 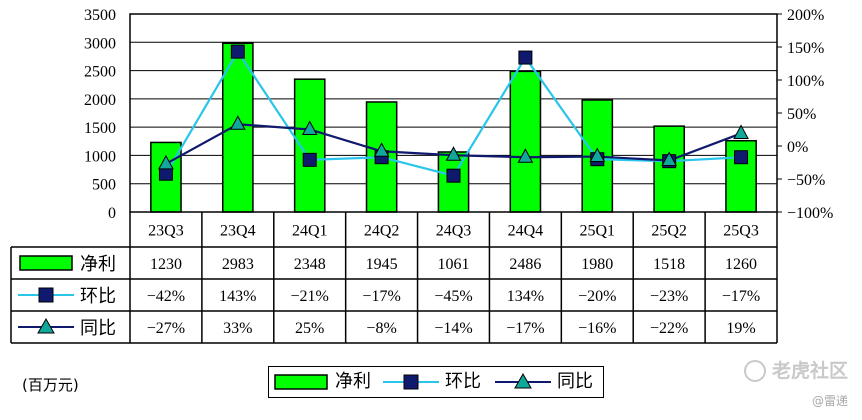 What do you see at coordinates (805, 48) in the screenshot?
I see `y-tick-right: 150%` at bounding box center [805, 48].